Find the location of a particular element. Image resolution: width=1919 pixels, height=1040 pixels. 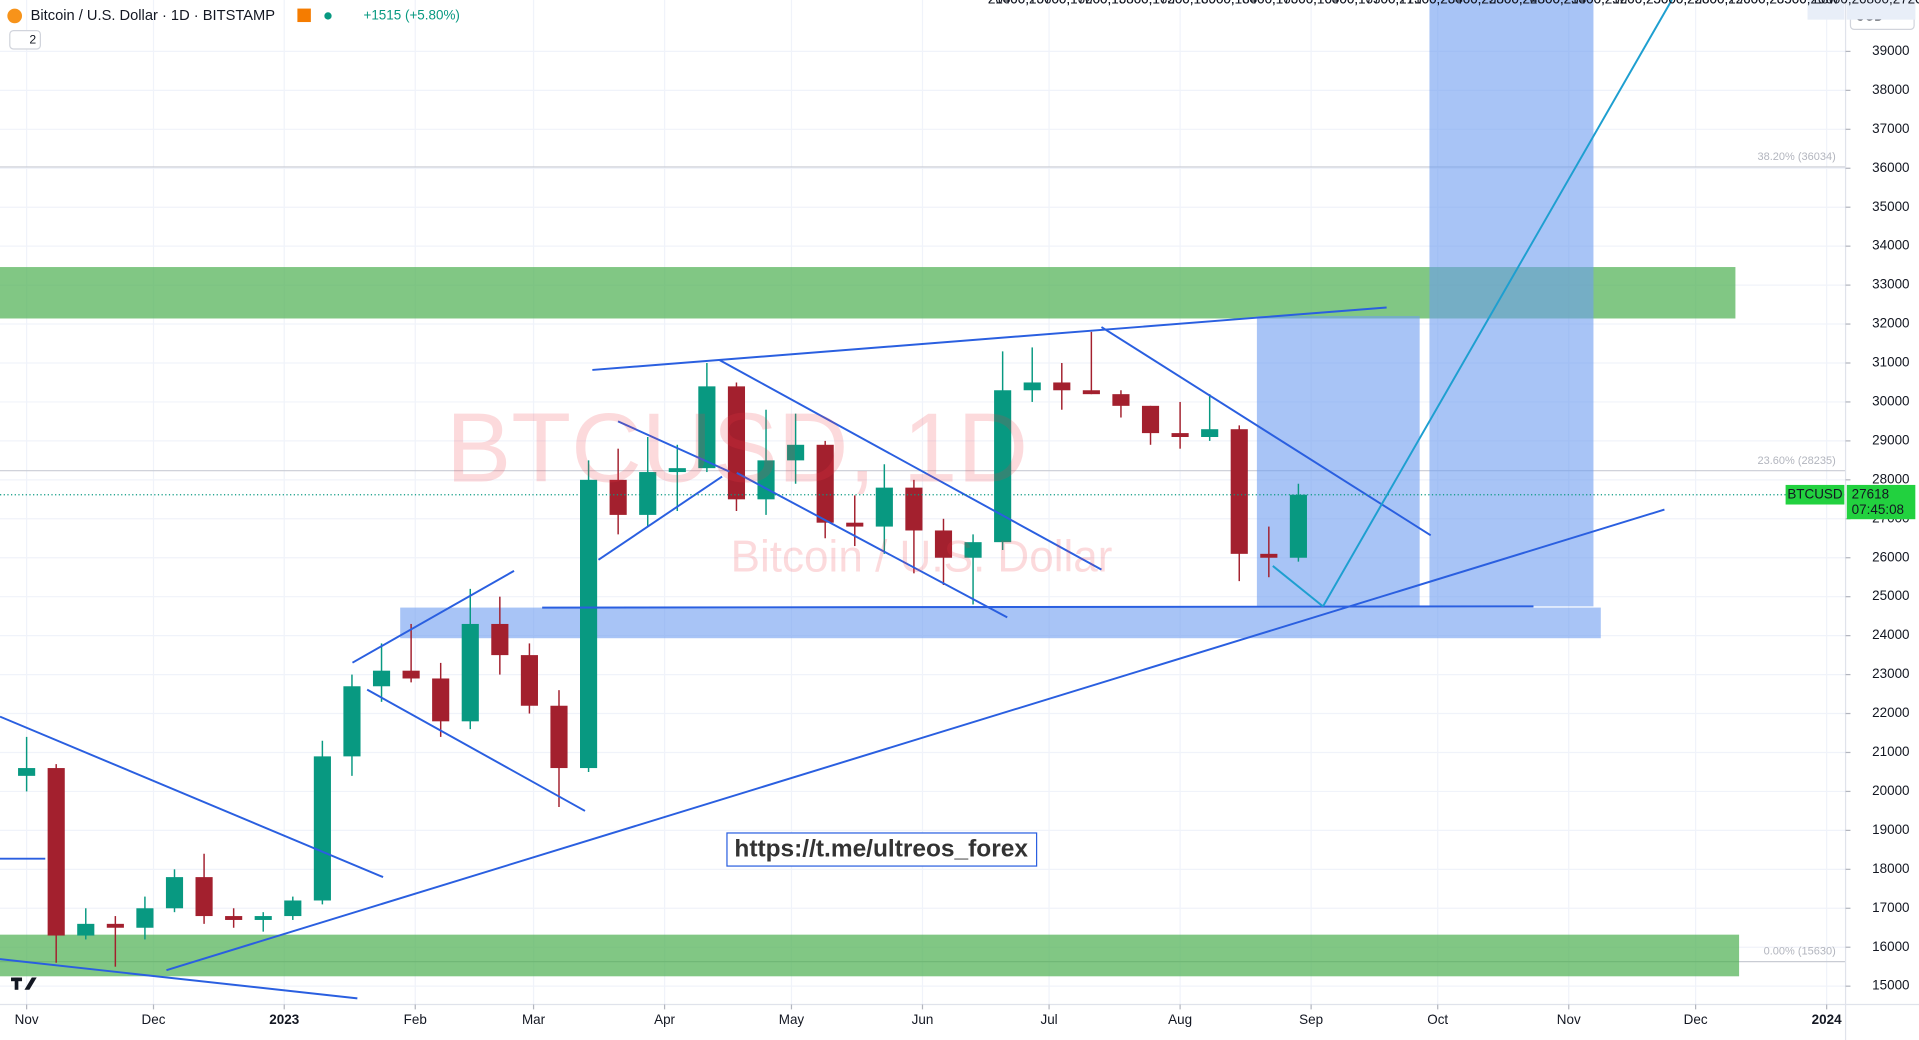

y-tick-label: 36000 is located at coordinates (1890, 167).